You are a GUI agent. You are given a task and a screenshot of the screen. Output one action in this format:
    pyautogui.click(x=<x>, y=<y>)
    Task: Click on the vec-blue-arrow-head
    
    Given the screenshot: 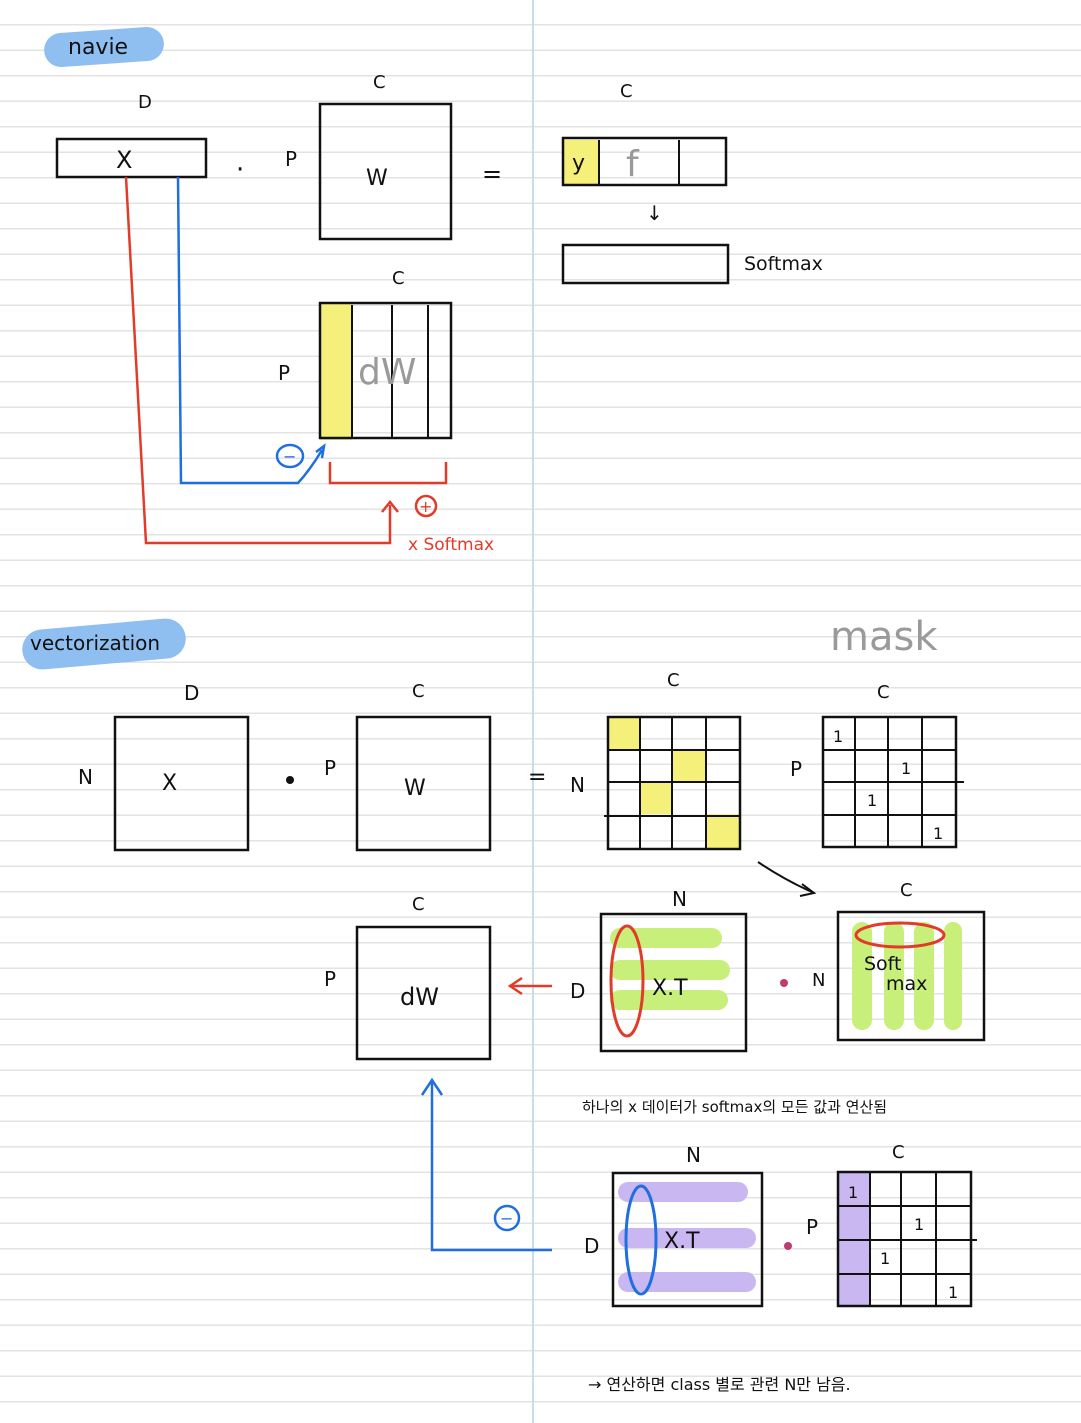 What is the action you would take?
    pyautogui.click(x=432, y=1086)
    